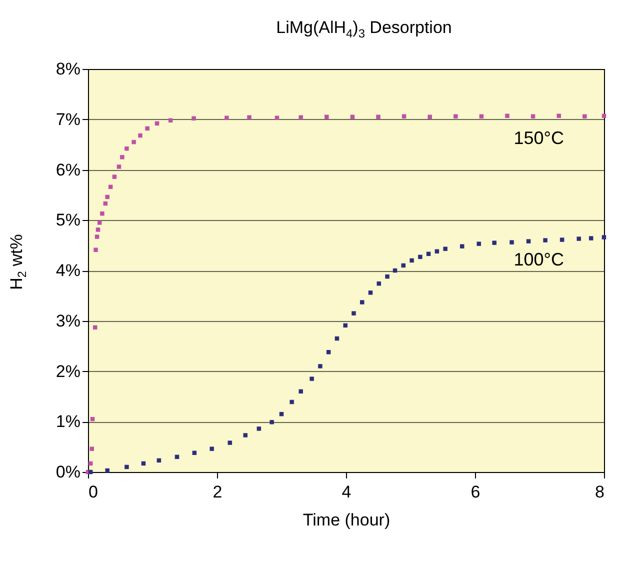 The height and width of the screenshot is (562, 631). What do you see at coordinates (68, 220) in the screenshot?
I see `y-tick-label: 5%` at bounding box center [68, 220].